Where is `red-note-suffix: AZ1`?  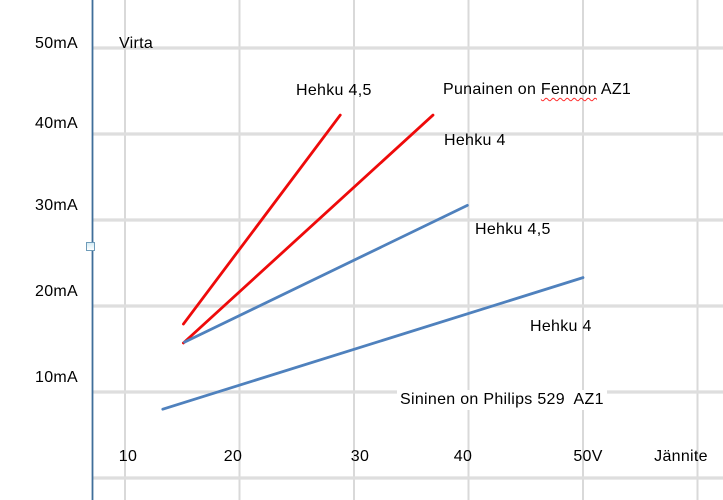 red-note-suffix: AZ1 is located at coordinates (614, 89).